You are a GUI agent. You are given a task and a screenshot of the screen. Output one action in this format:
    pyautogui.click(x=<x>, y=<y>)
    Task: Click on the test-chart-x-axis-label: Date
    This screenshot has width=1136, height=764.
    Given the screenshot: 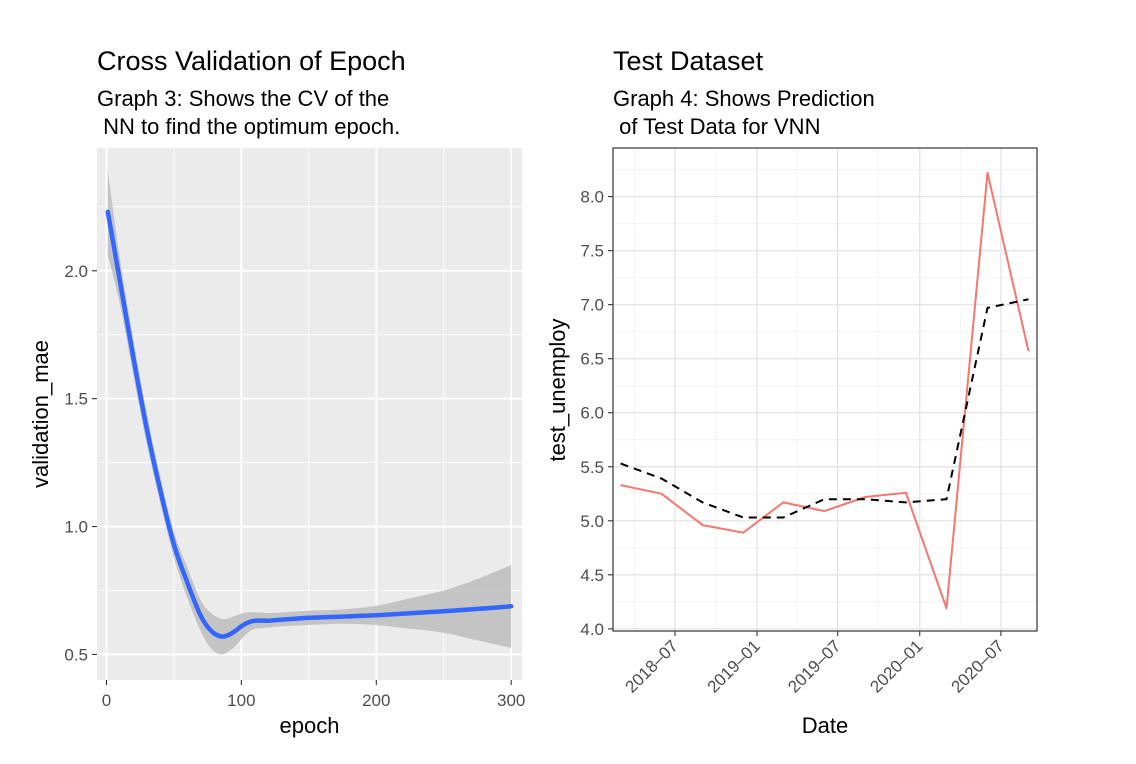 What is the action you would take?
    pyautogui.click(x=825, y=725)
    